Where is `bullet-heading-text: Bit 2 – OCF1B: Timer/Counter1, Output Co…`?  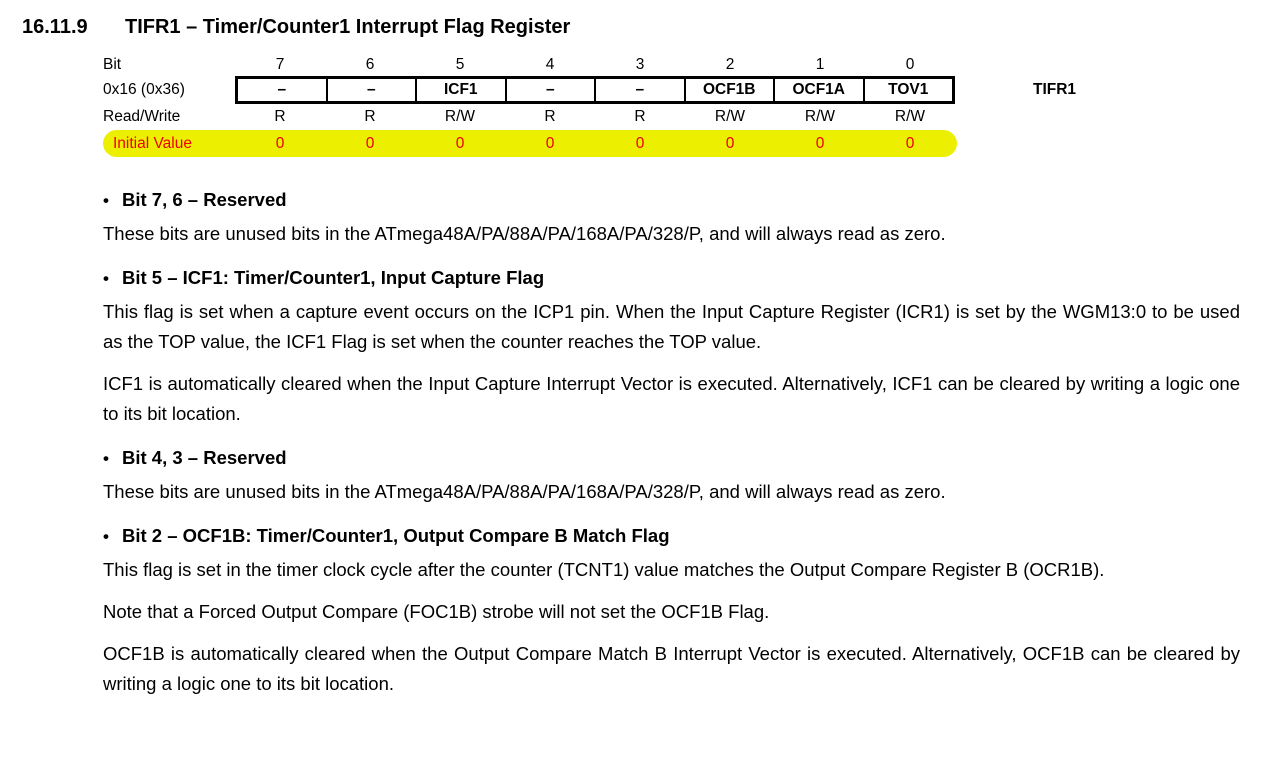
bullet-heading-text: Bit 2 – OCF1B: Timer/Counter1, Output Co… is located at coordinates (396, 535).